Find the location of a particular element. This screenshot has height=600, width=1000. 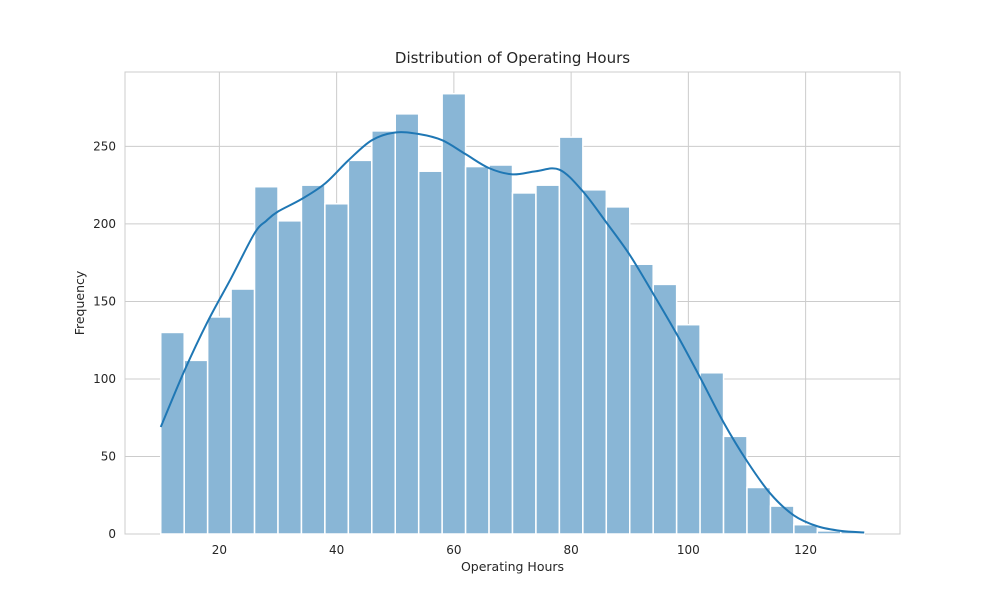

y-axis-label: Frequency is located at coordinates (79, 302).